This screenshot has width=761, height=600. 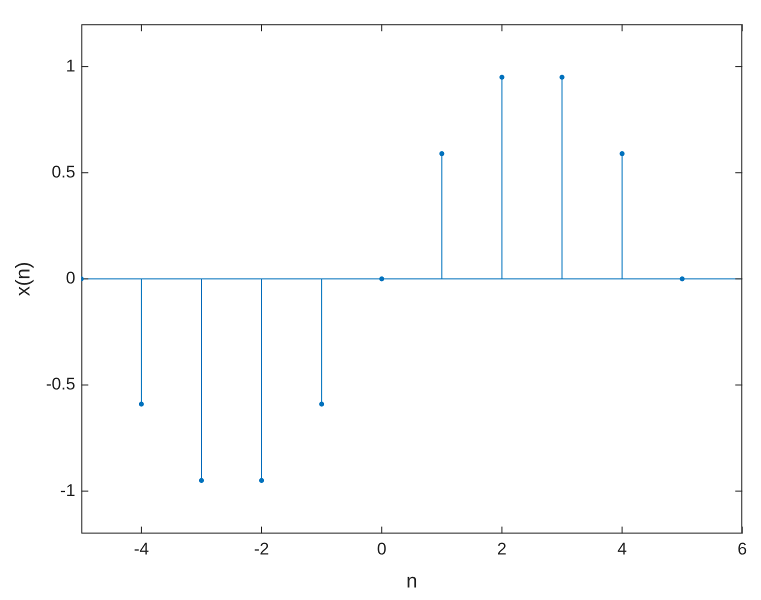 What do you see at coordinates (71, 66) in the screenshot?
I see `y-tick-label: 1` at bounding box center [71, 66].